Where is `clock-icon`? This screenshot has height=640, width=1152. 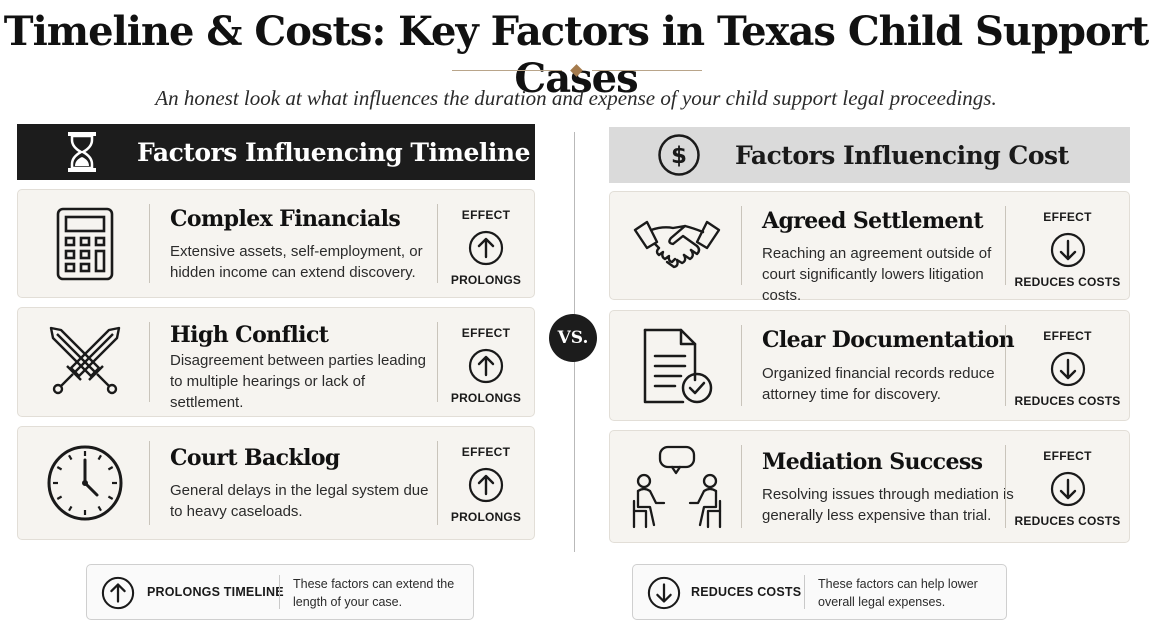
clock-icon is located at coordinates (85, 483).